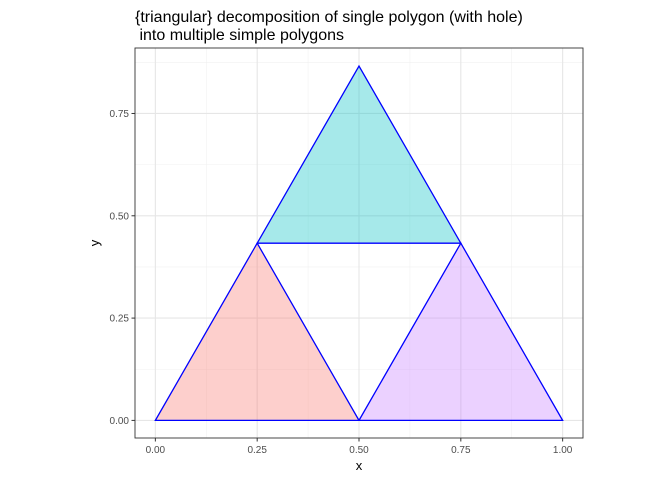  I want to click on y-axis: 0.00 0.25 0.50 0.75, so click(122, 268).